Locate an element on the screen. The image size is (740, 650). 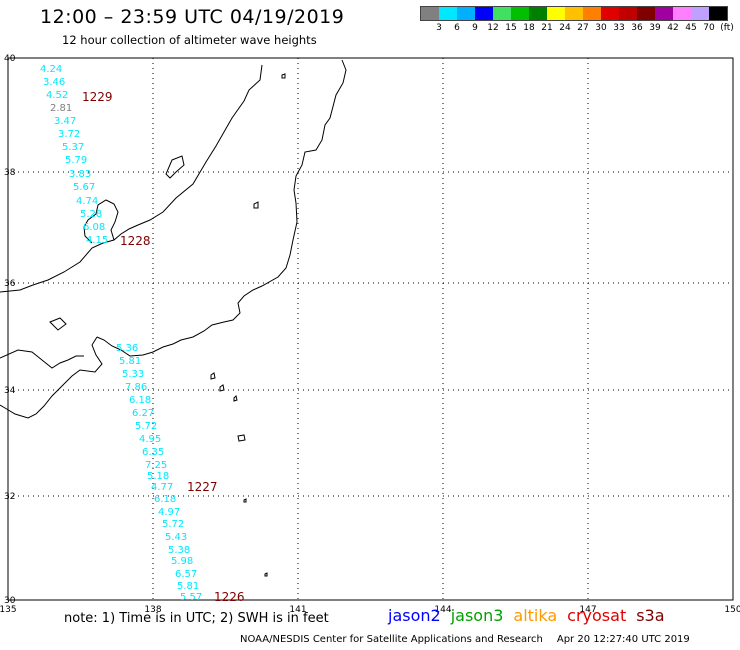
colorbar-label: 6 is located at coordinates (457, 28).